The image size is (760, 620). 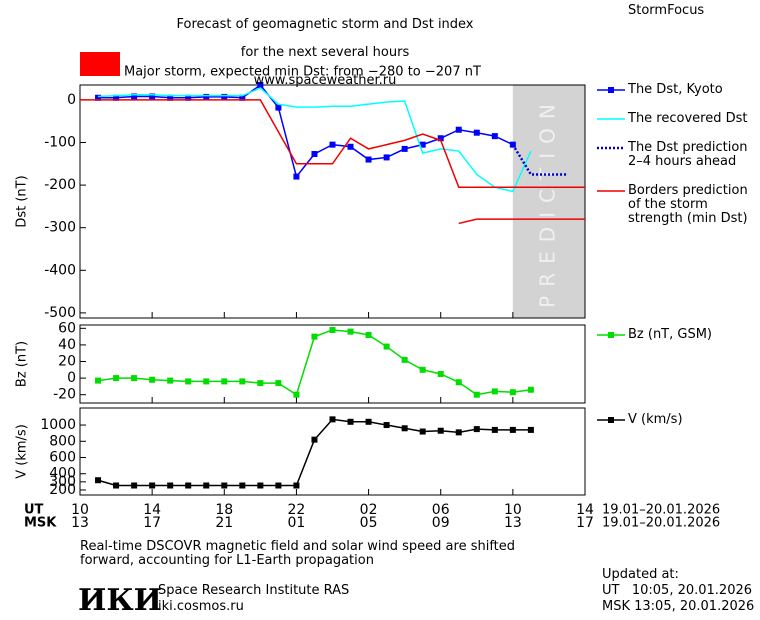 What do you see at coordinates (369, 523) in the screenshot?
I see `x-tick-label-msk: 05` at bounding box center [369, 523].